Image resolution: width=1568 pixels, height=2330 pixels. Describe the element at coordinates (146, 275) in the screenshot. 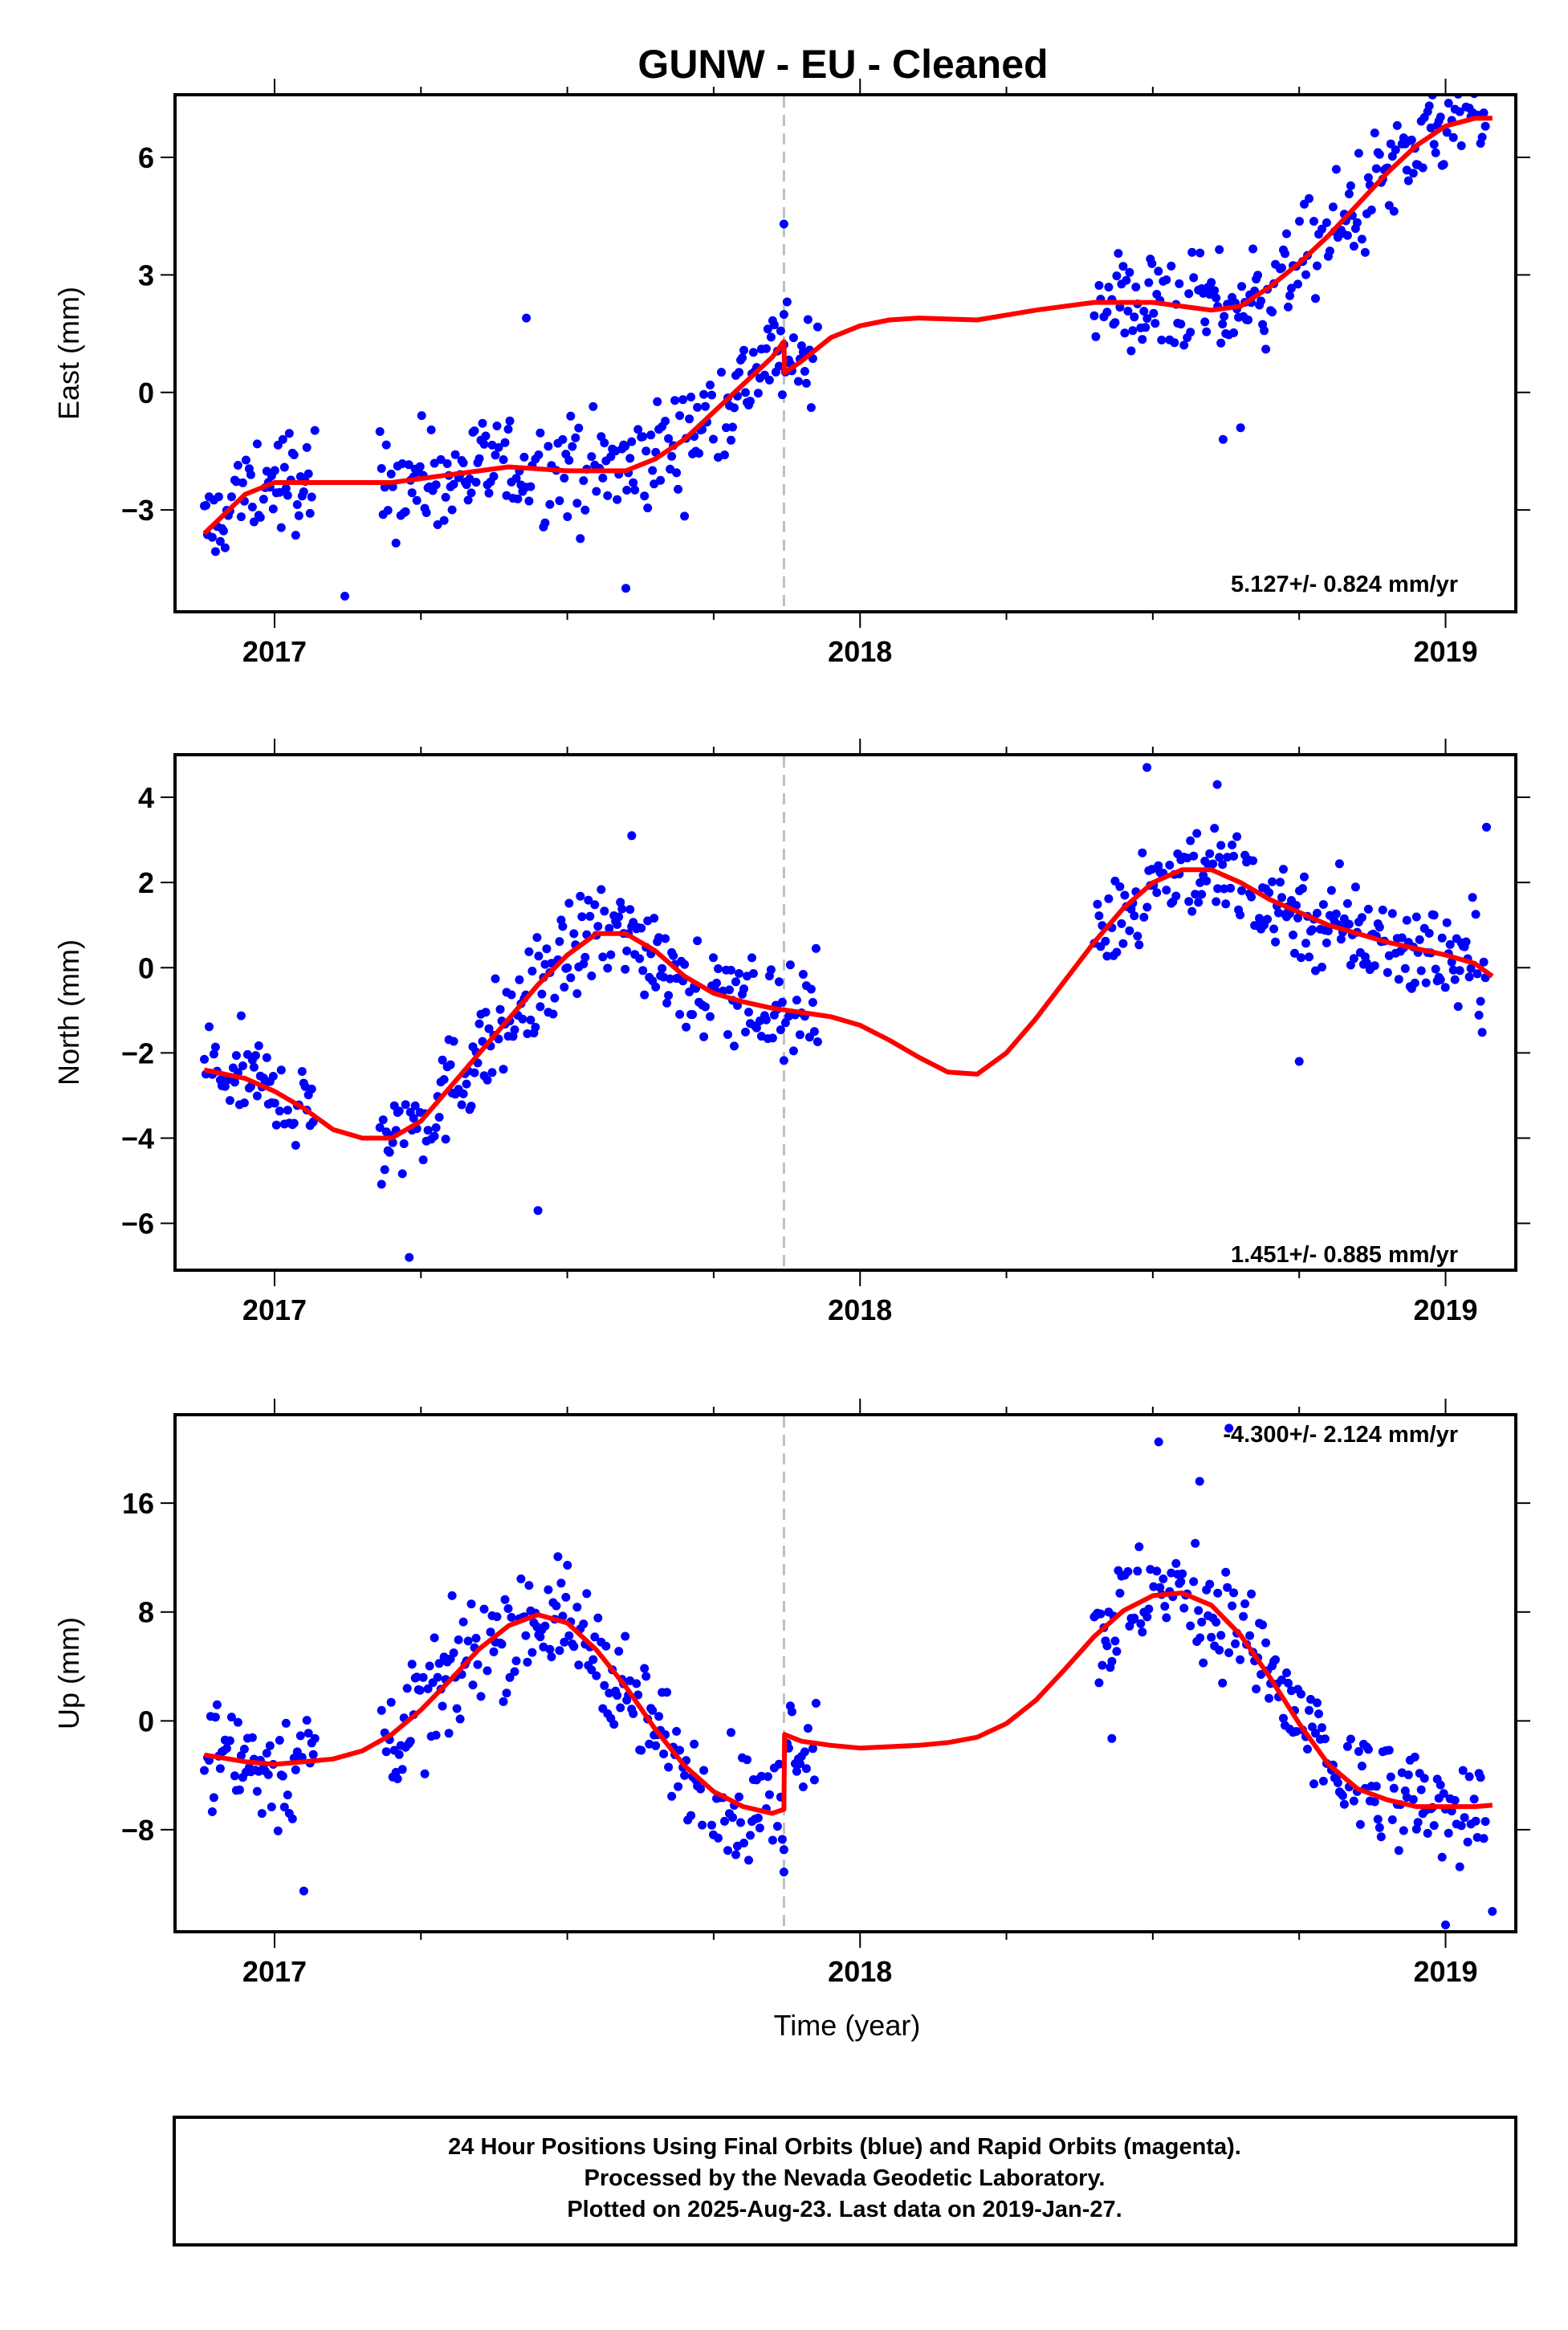

I see `y-tick-label: 3` at that location.